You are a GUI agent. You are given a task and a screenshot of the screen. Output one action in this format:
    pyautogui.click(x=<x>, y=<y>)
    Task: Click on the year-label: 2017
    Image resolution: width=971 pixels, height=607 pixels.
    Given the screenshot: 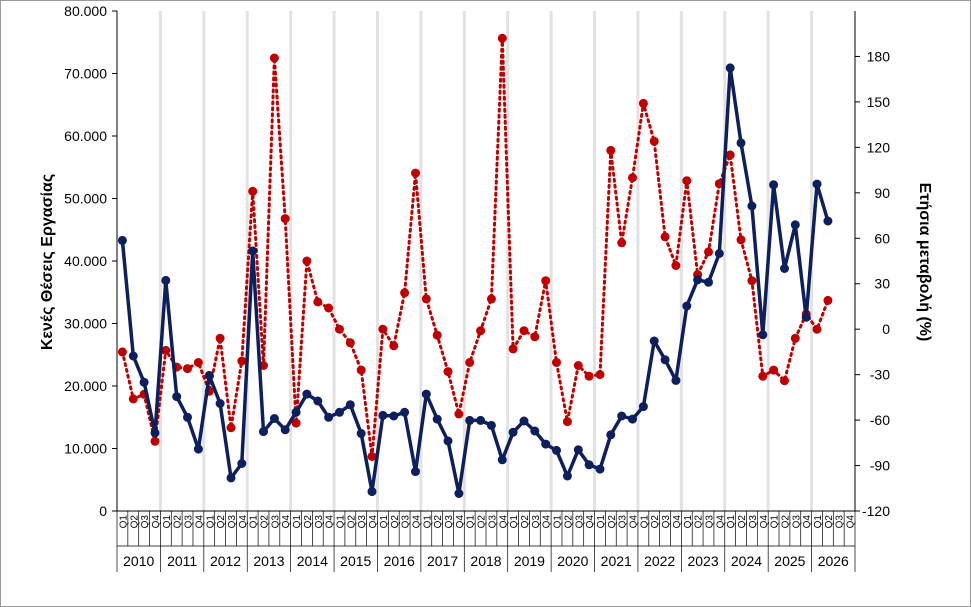 What is the action you would take?
    pyautogui.click(x=442, y=561)
    